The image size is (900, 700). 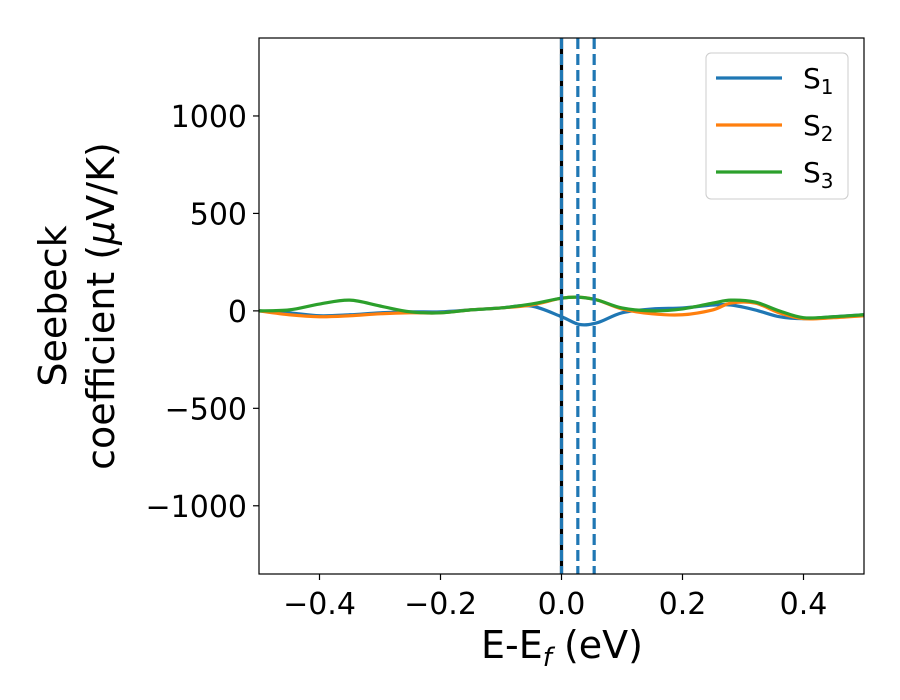 What do you see at coordinates (237, 312) in the screenshot?
I see `y-tick-label: 0` at bounding box center [237, 312].